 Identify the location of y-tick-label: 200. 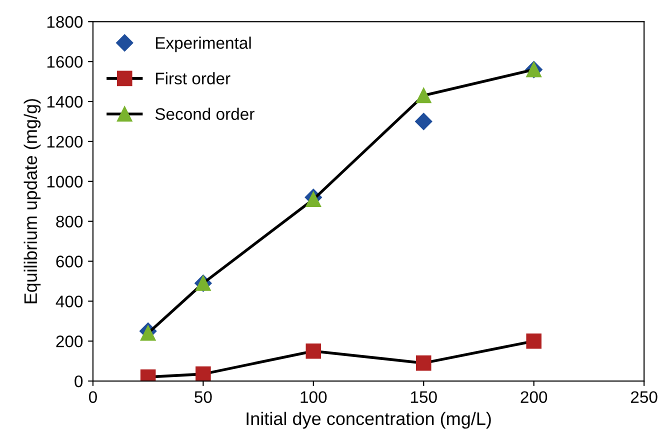
(69, 342).